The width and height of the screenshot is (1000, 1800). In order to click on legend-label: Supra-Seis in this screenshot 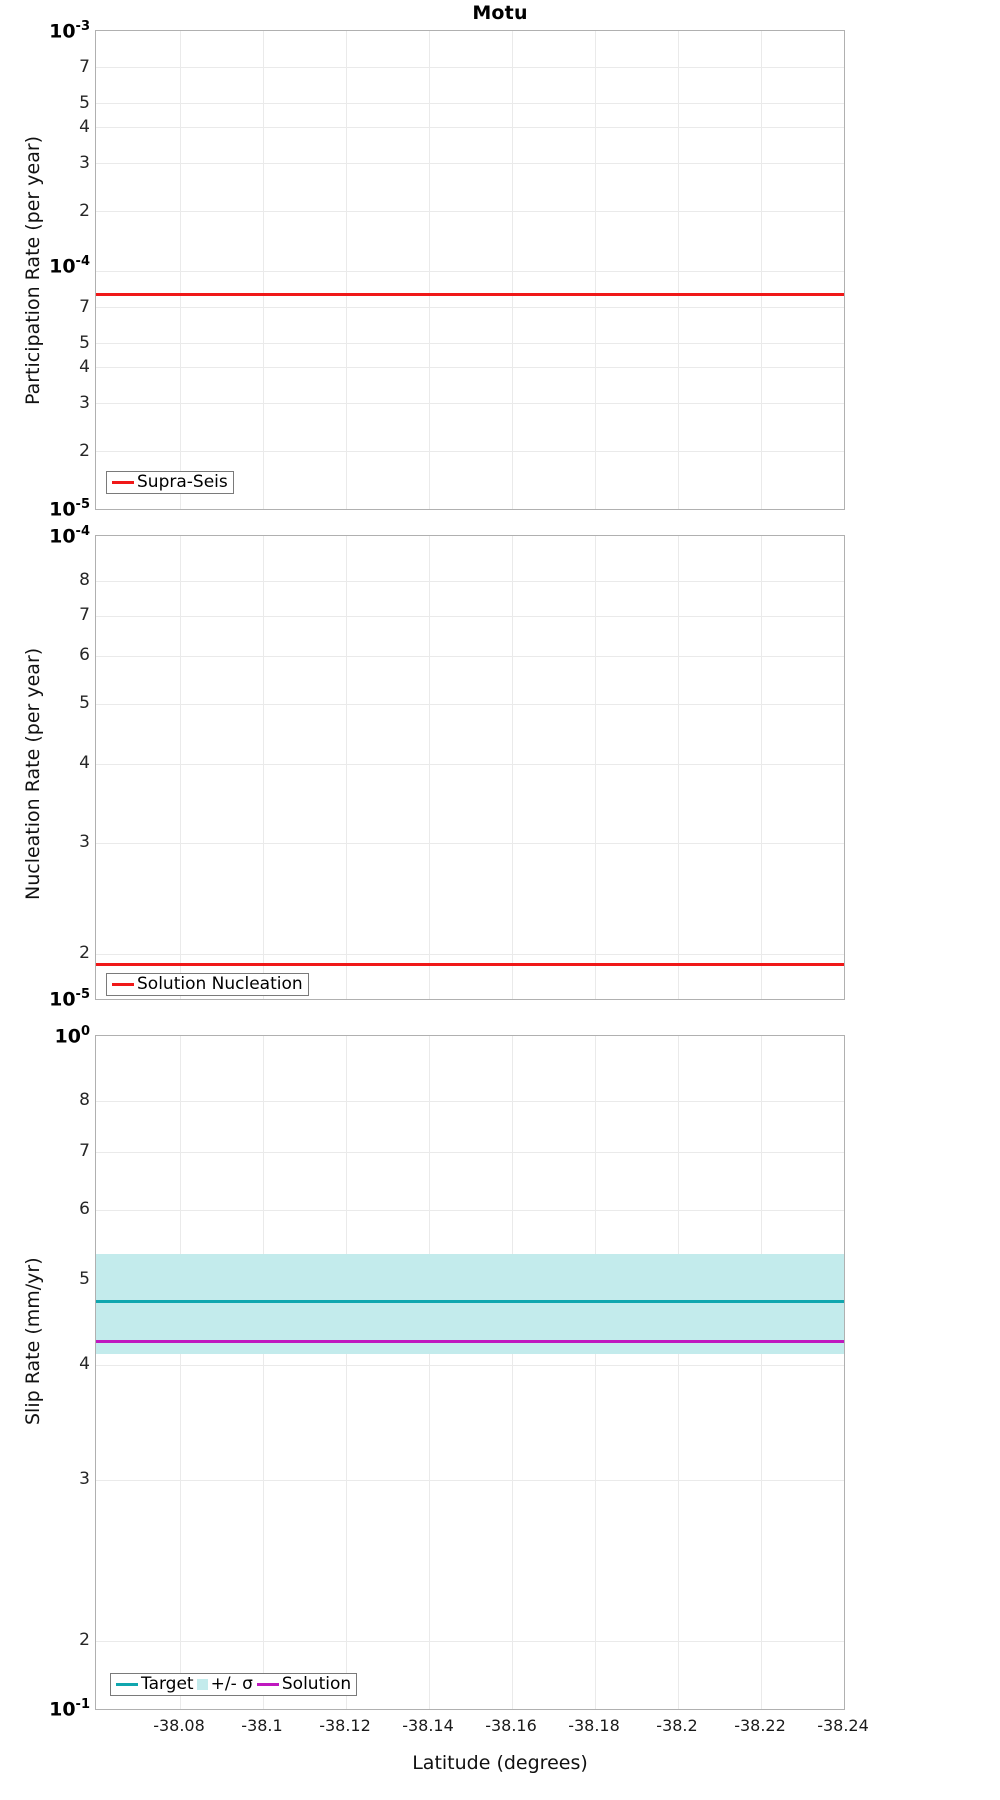, I will do `click(182, 482)`.